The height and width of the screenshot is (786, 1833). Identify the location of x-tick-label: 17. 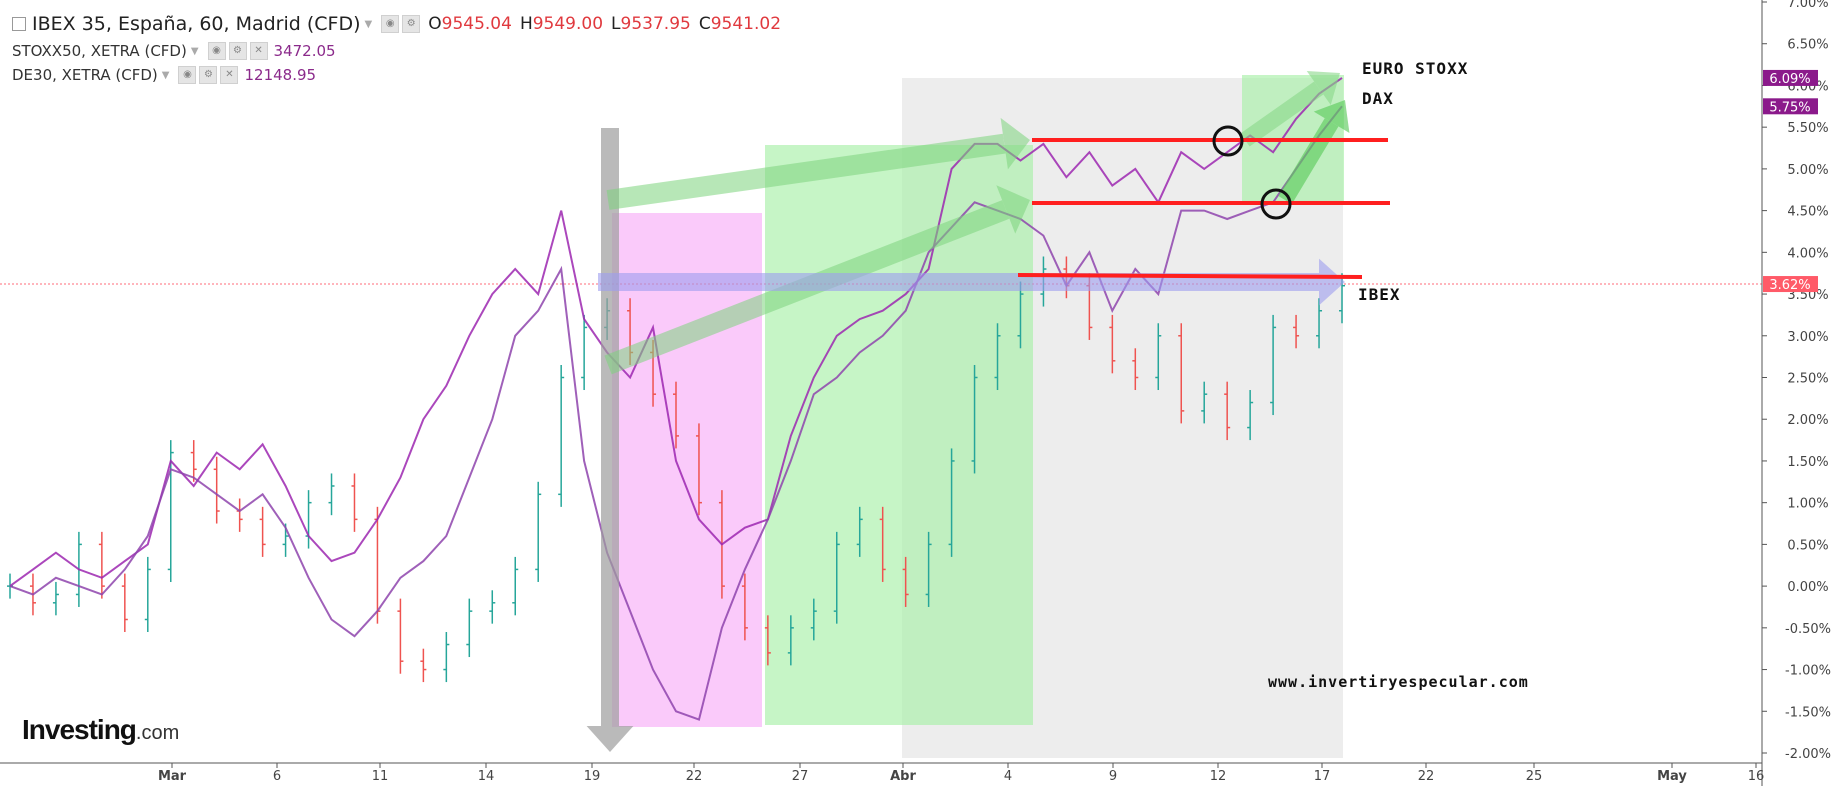
(1322, 776).